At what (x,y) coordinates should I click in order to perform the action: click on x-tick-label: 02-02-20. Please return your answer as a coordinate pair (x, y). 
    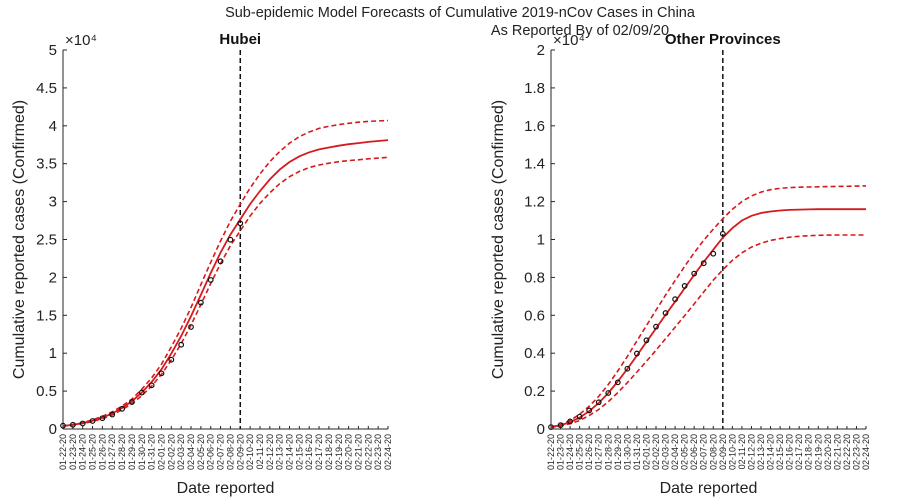
    Looking at the image, I should click on (171, 452).